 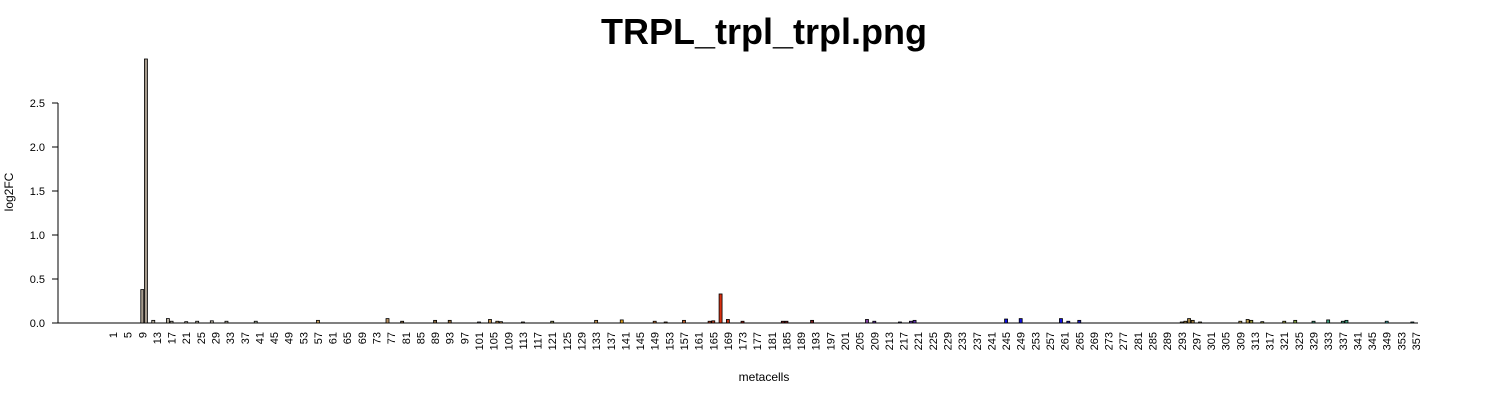 I want to click on x-tick-label: 149, so click(x=656, y=341).